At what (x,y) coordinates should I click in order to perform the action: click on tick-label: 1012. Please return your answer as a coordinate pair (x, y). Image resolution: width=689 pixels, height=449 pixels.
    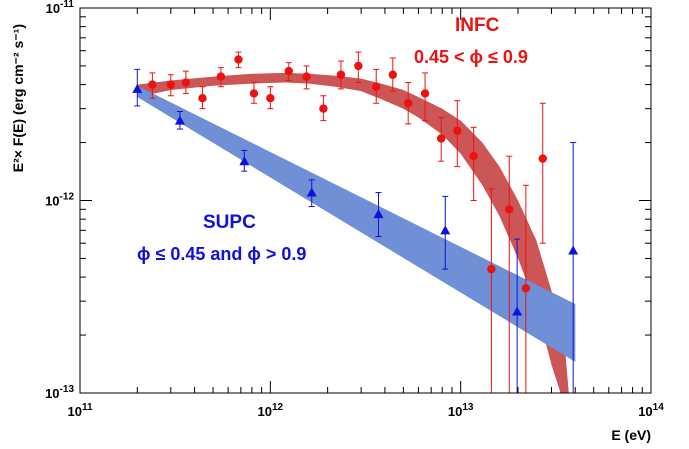
    Looking at the image, I should click on (271, 410).